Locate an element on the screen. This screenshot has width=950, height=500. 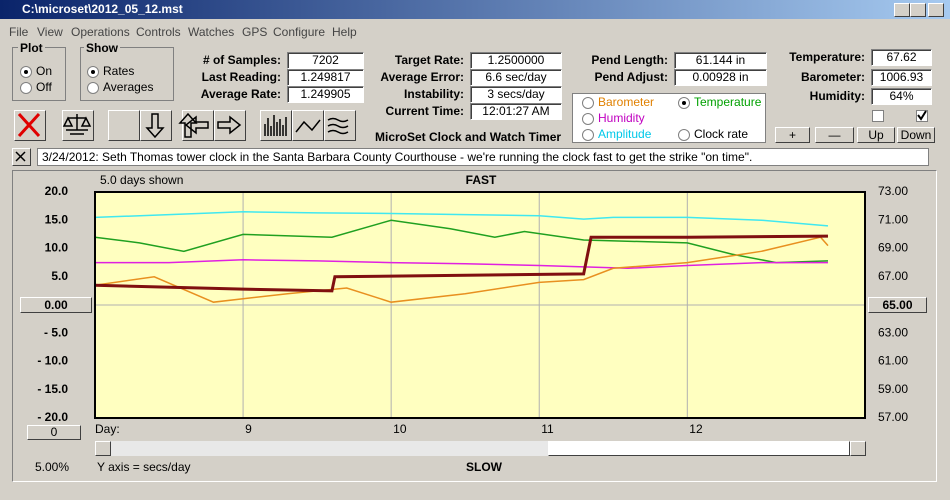
field-value: 64% is located at coordinates (901, 96).